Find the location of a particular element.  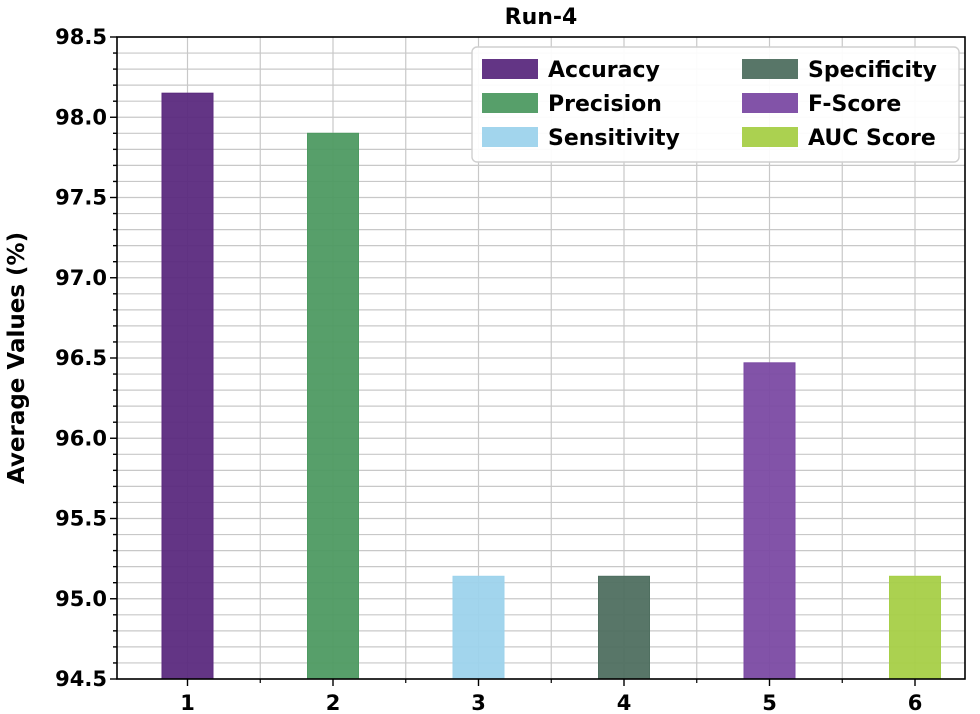

bar-f-score is located at coordinates (769, 521).